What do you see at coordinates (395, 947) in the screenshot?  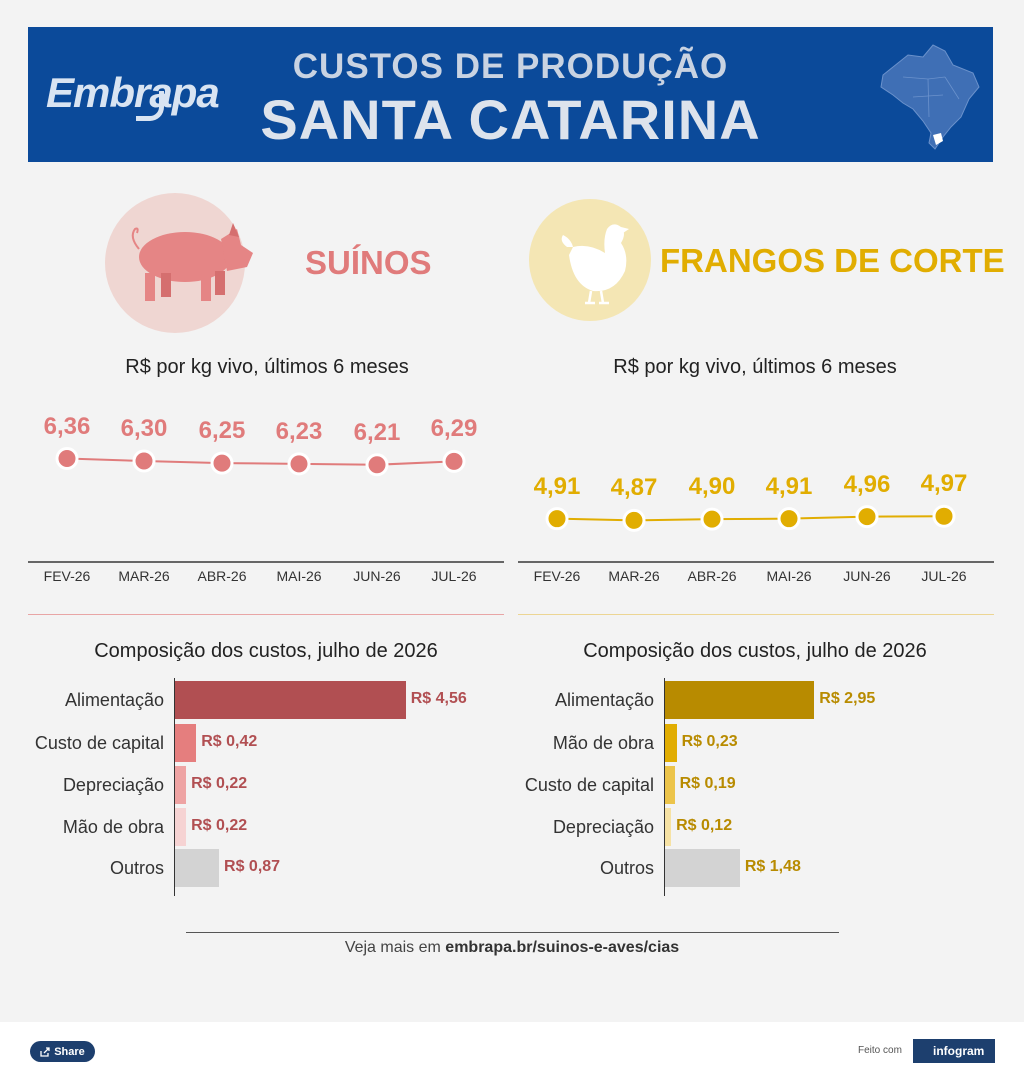 I see `footer-prefix: Veja mais em` at bounding box center [395, 947].